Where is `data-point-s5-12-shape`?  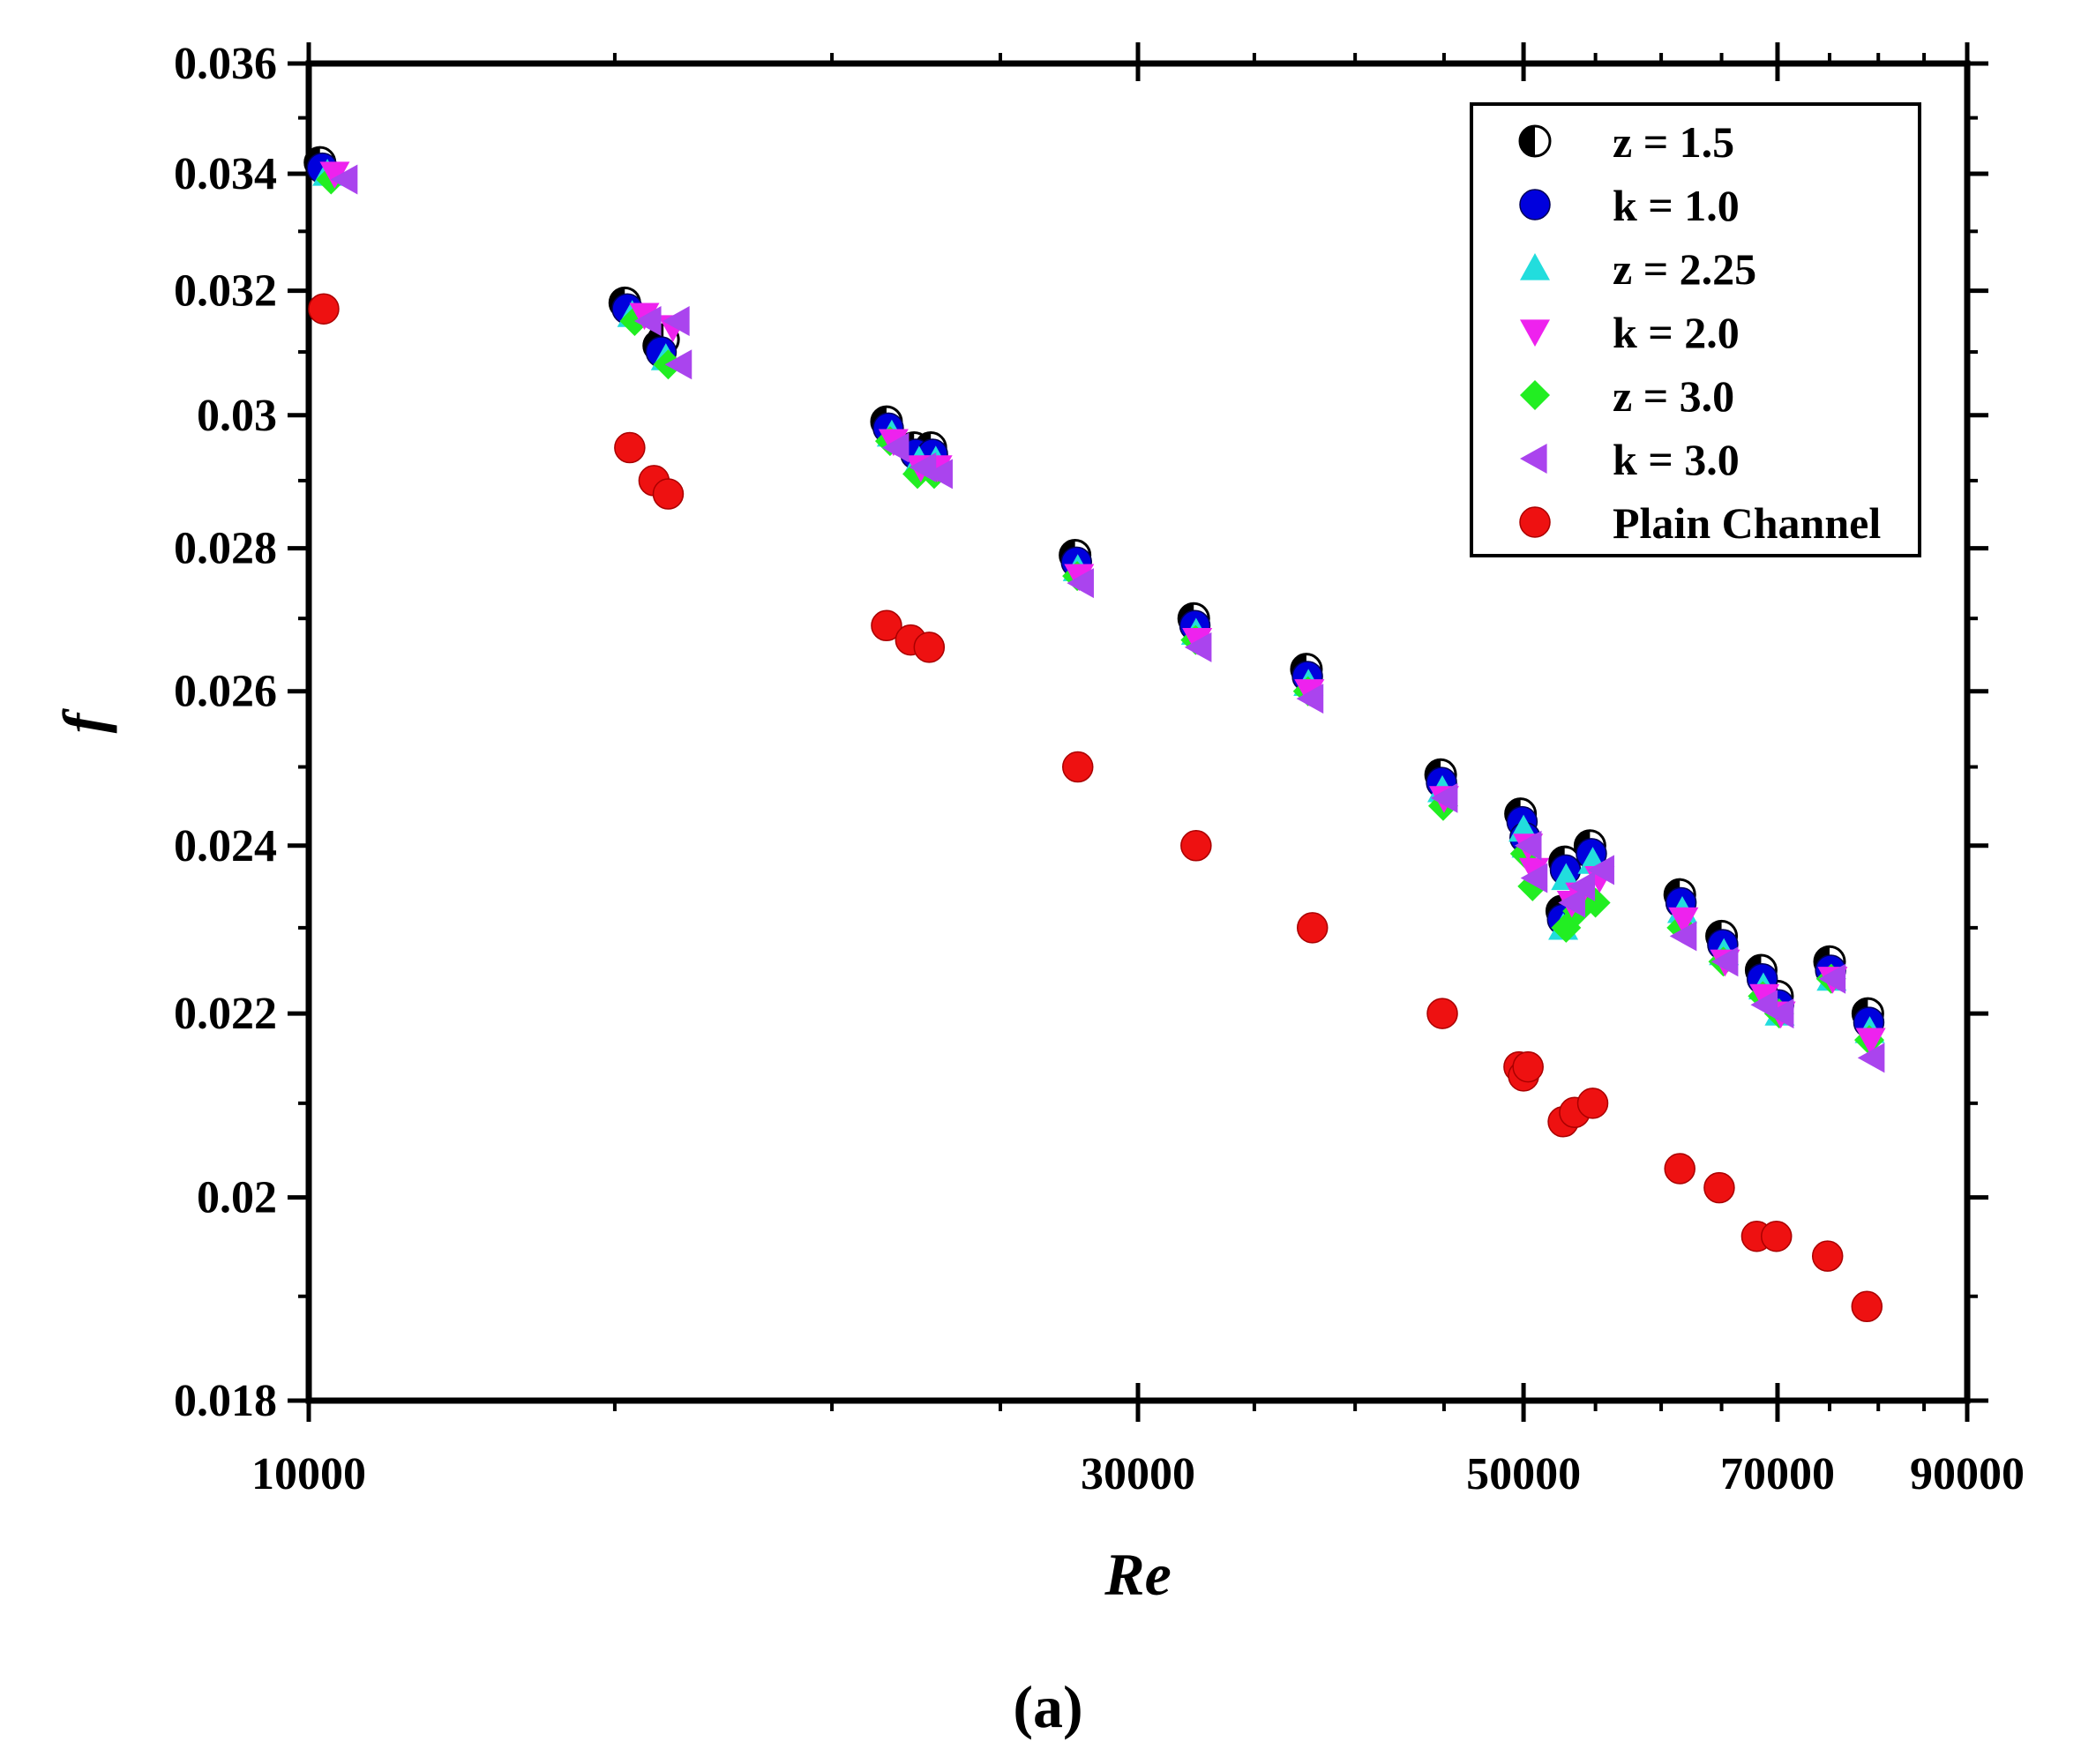
data-point-s5-12-shape is located at coordinates (1534, 878).